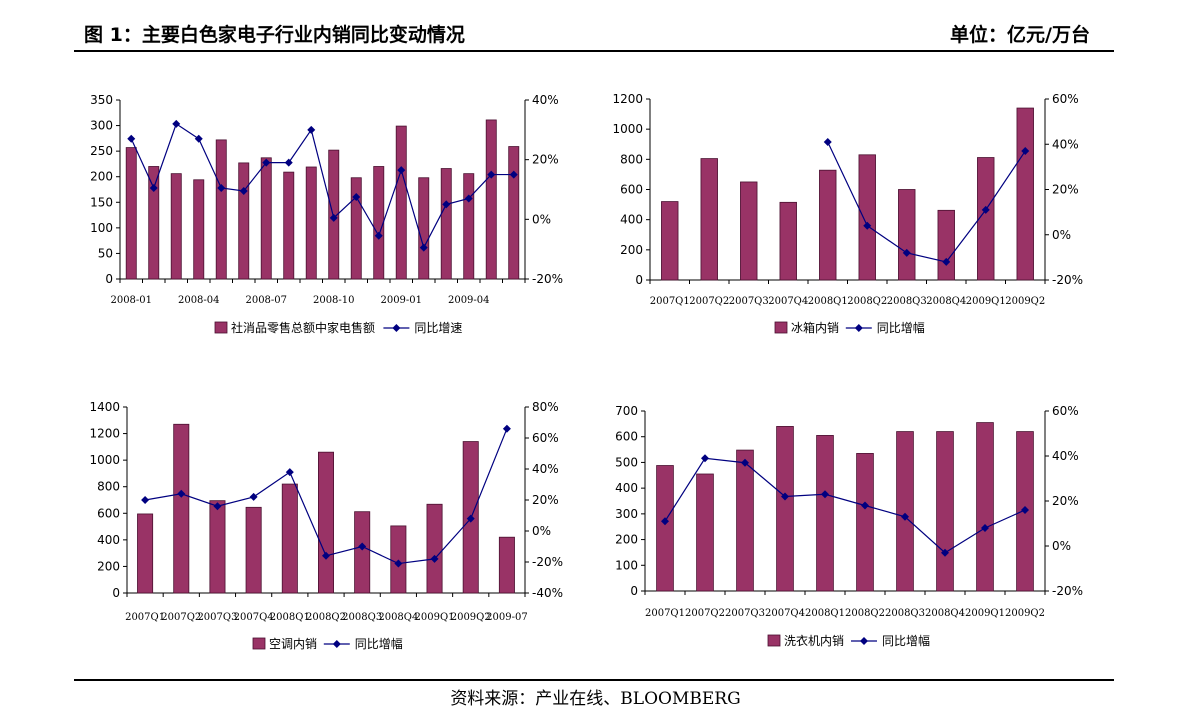 The height and width of the screenshot is (726, 1191). Describe the element at coordinates (848, 640) in the screenshot. I see `legend: 洗衣机内销 同比增幅` at that location.